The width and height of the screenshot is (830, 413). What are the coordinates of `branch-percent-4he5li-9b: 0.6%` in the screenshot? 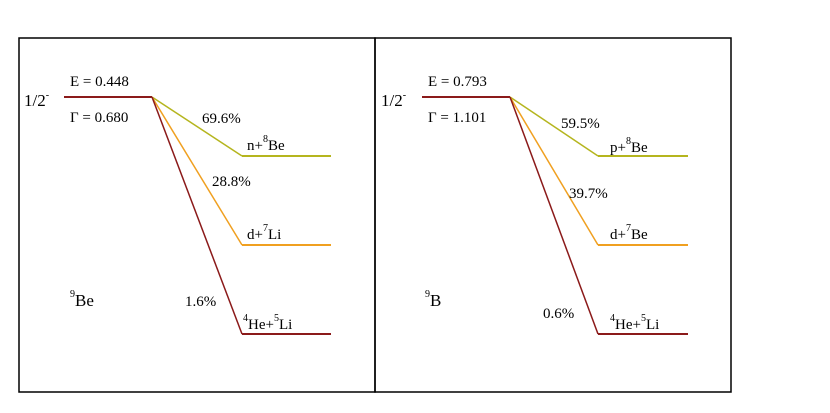 It's located at (558, 314).